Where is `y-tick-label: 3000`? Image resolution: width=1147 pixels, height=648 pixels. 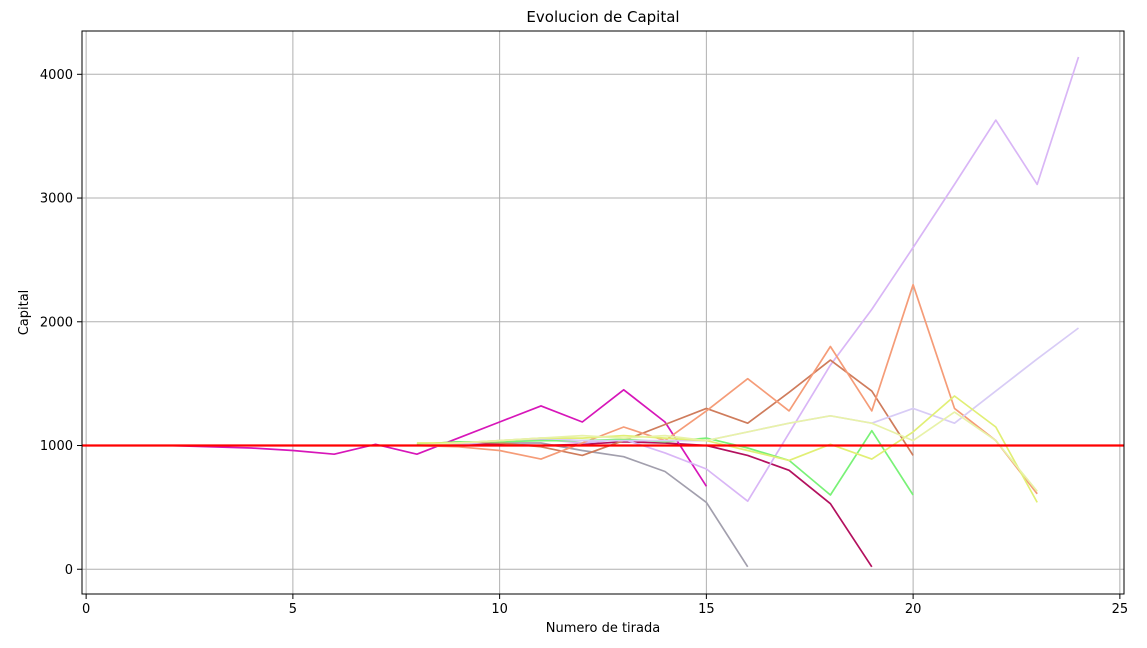 y-tick-label: 3000 is located at coordinates (56, 199).